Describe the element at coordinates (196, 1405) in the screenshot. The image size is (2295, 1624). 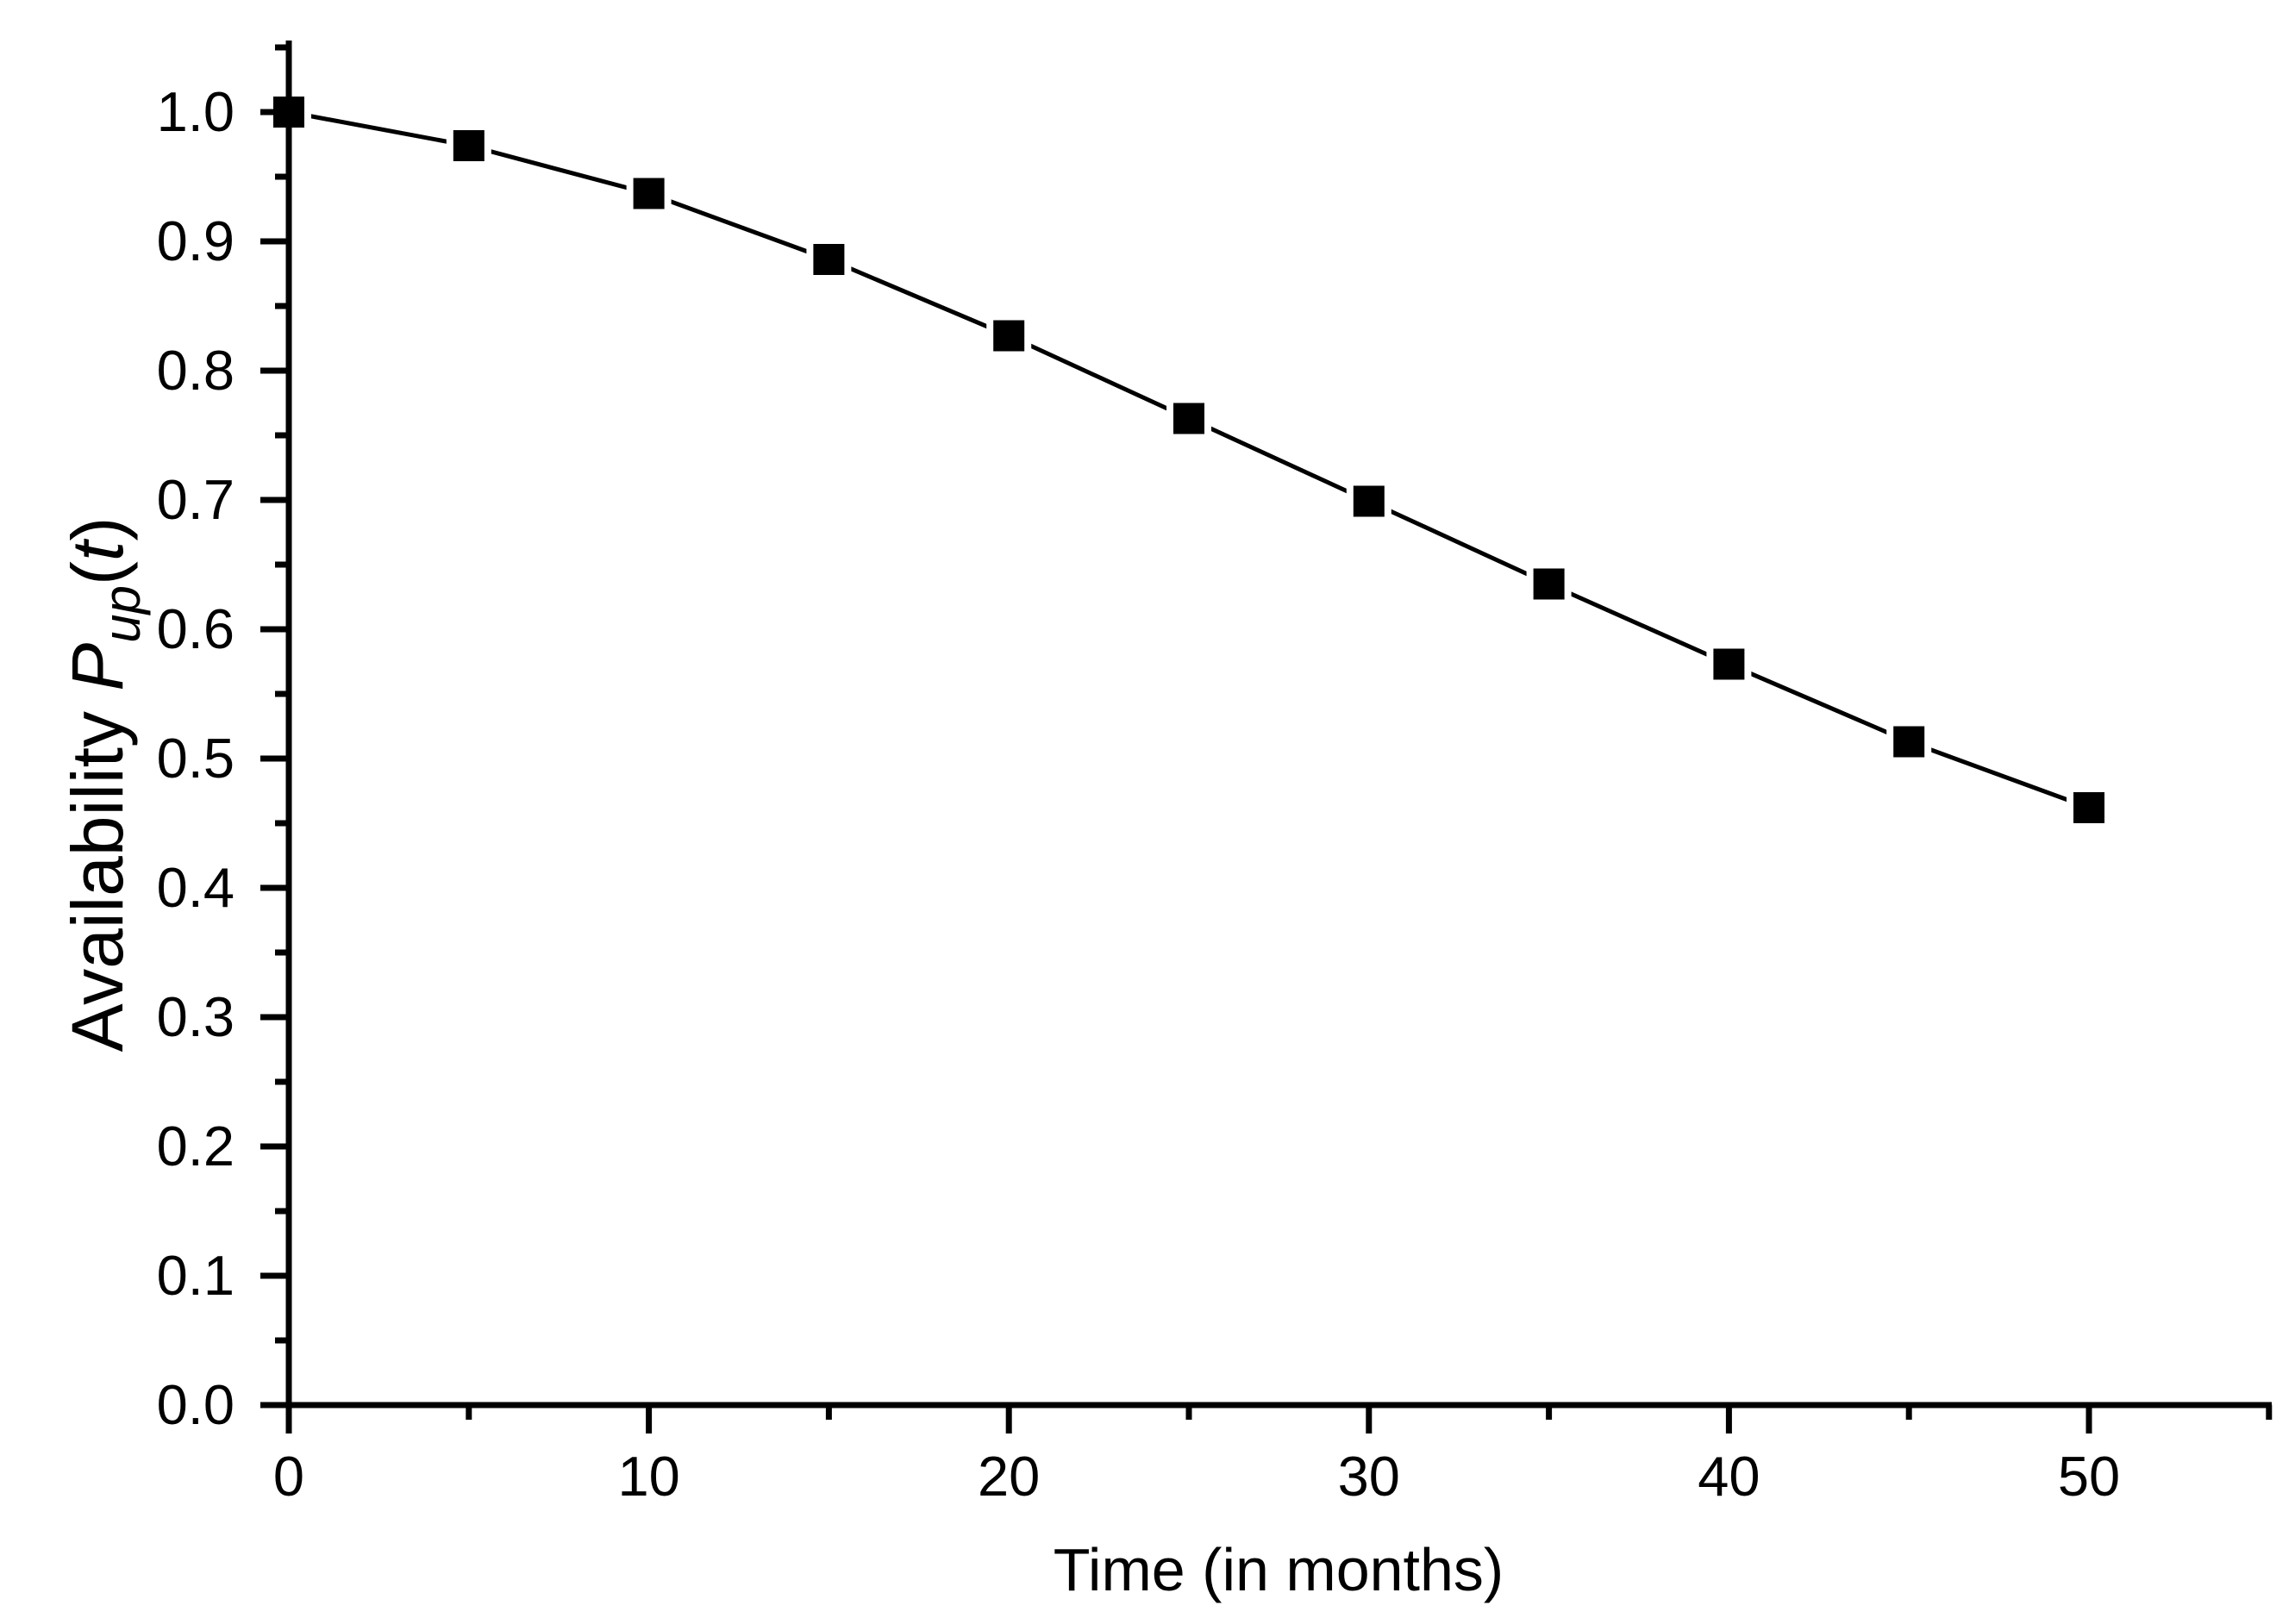
I see `y-tick-label: 0.0` at that location.